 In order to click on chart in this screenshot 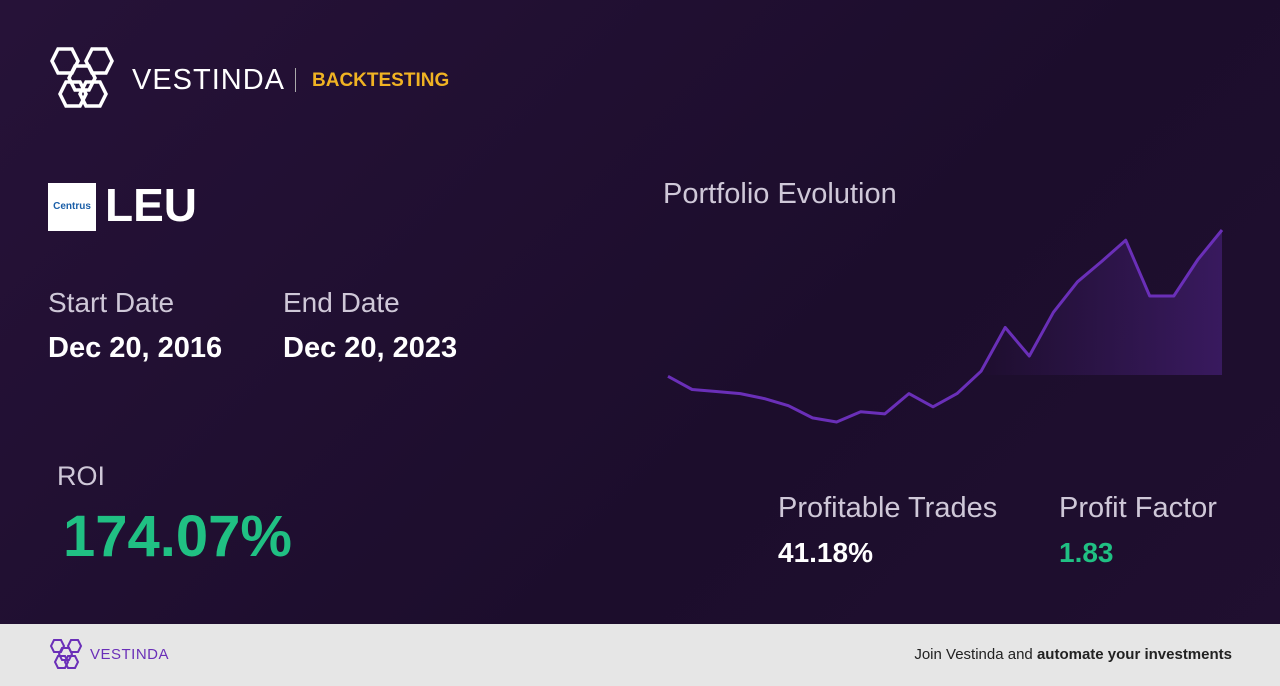, I will do `click(945, 326)`.